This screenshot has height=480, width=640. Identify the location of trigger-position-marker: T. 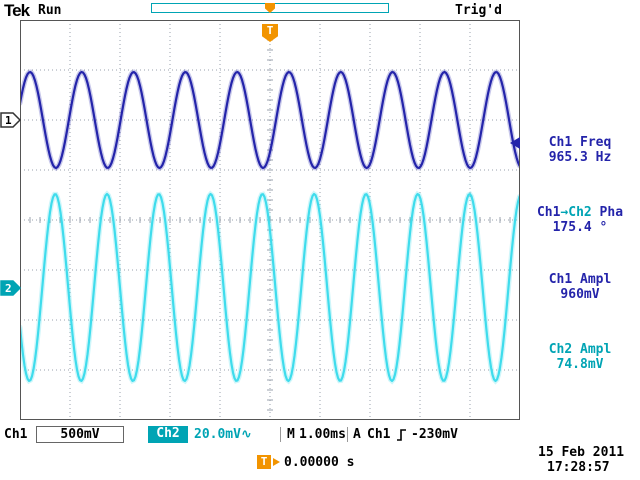
(270, 33).